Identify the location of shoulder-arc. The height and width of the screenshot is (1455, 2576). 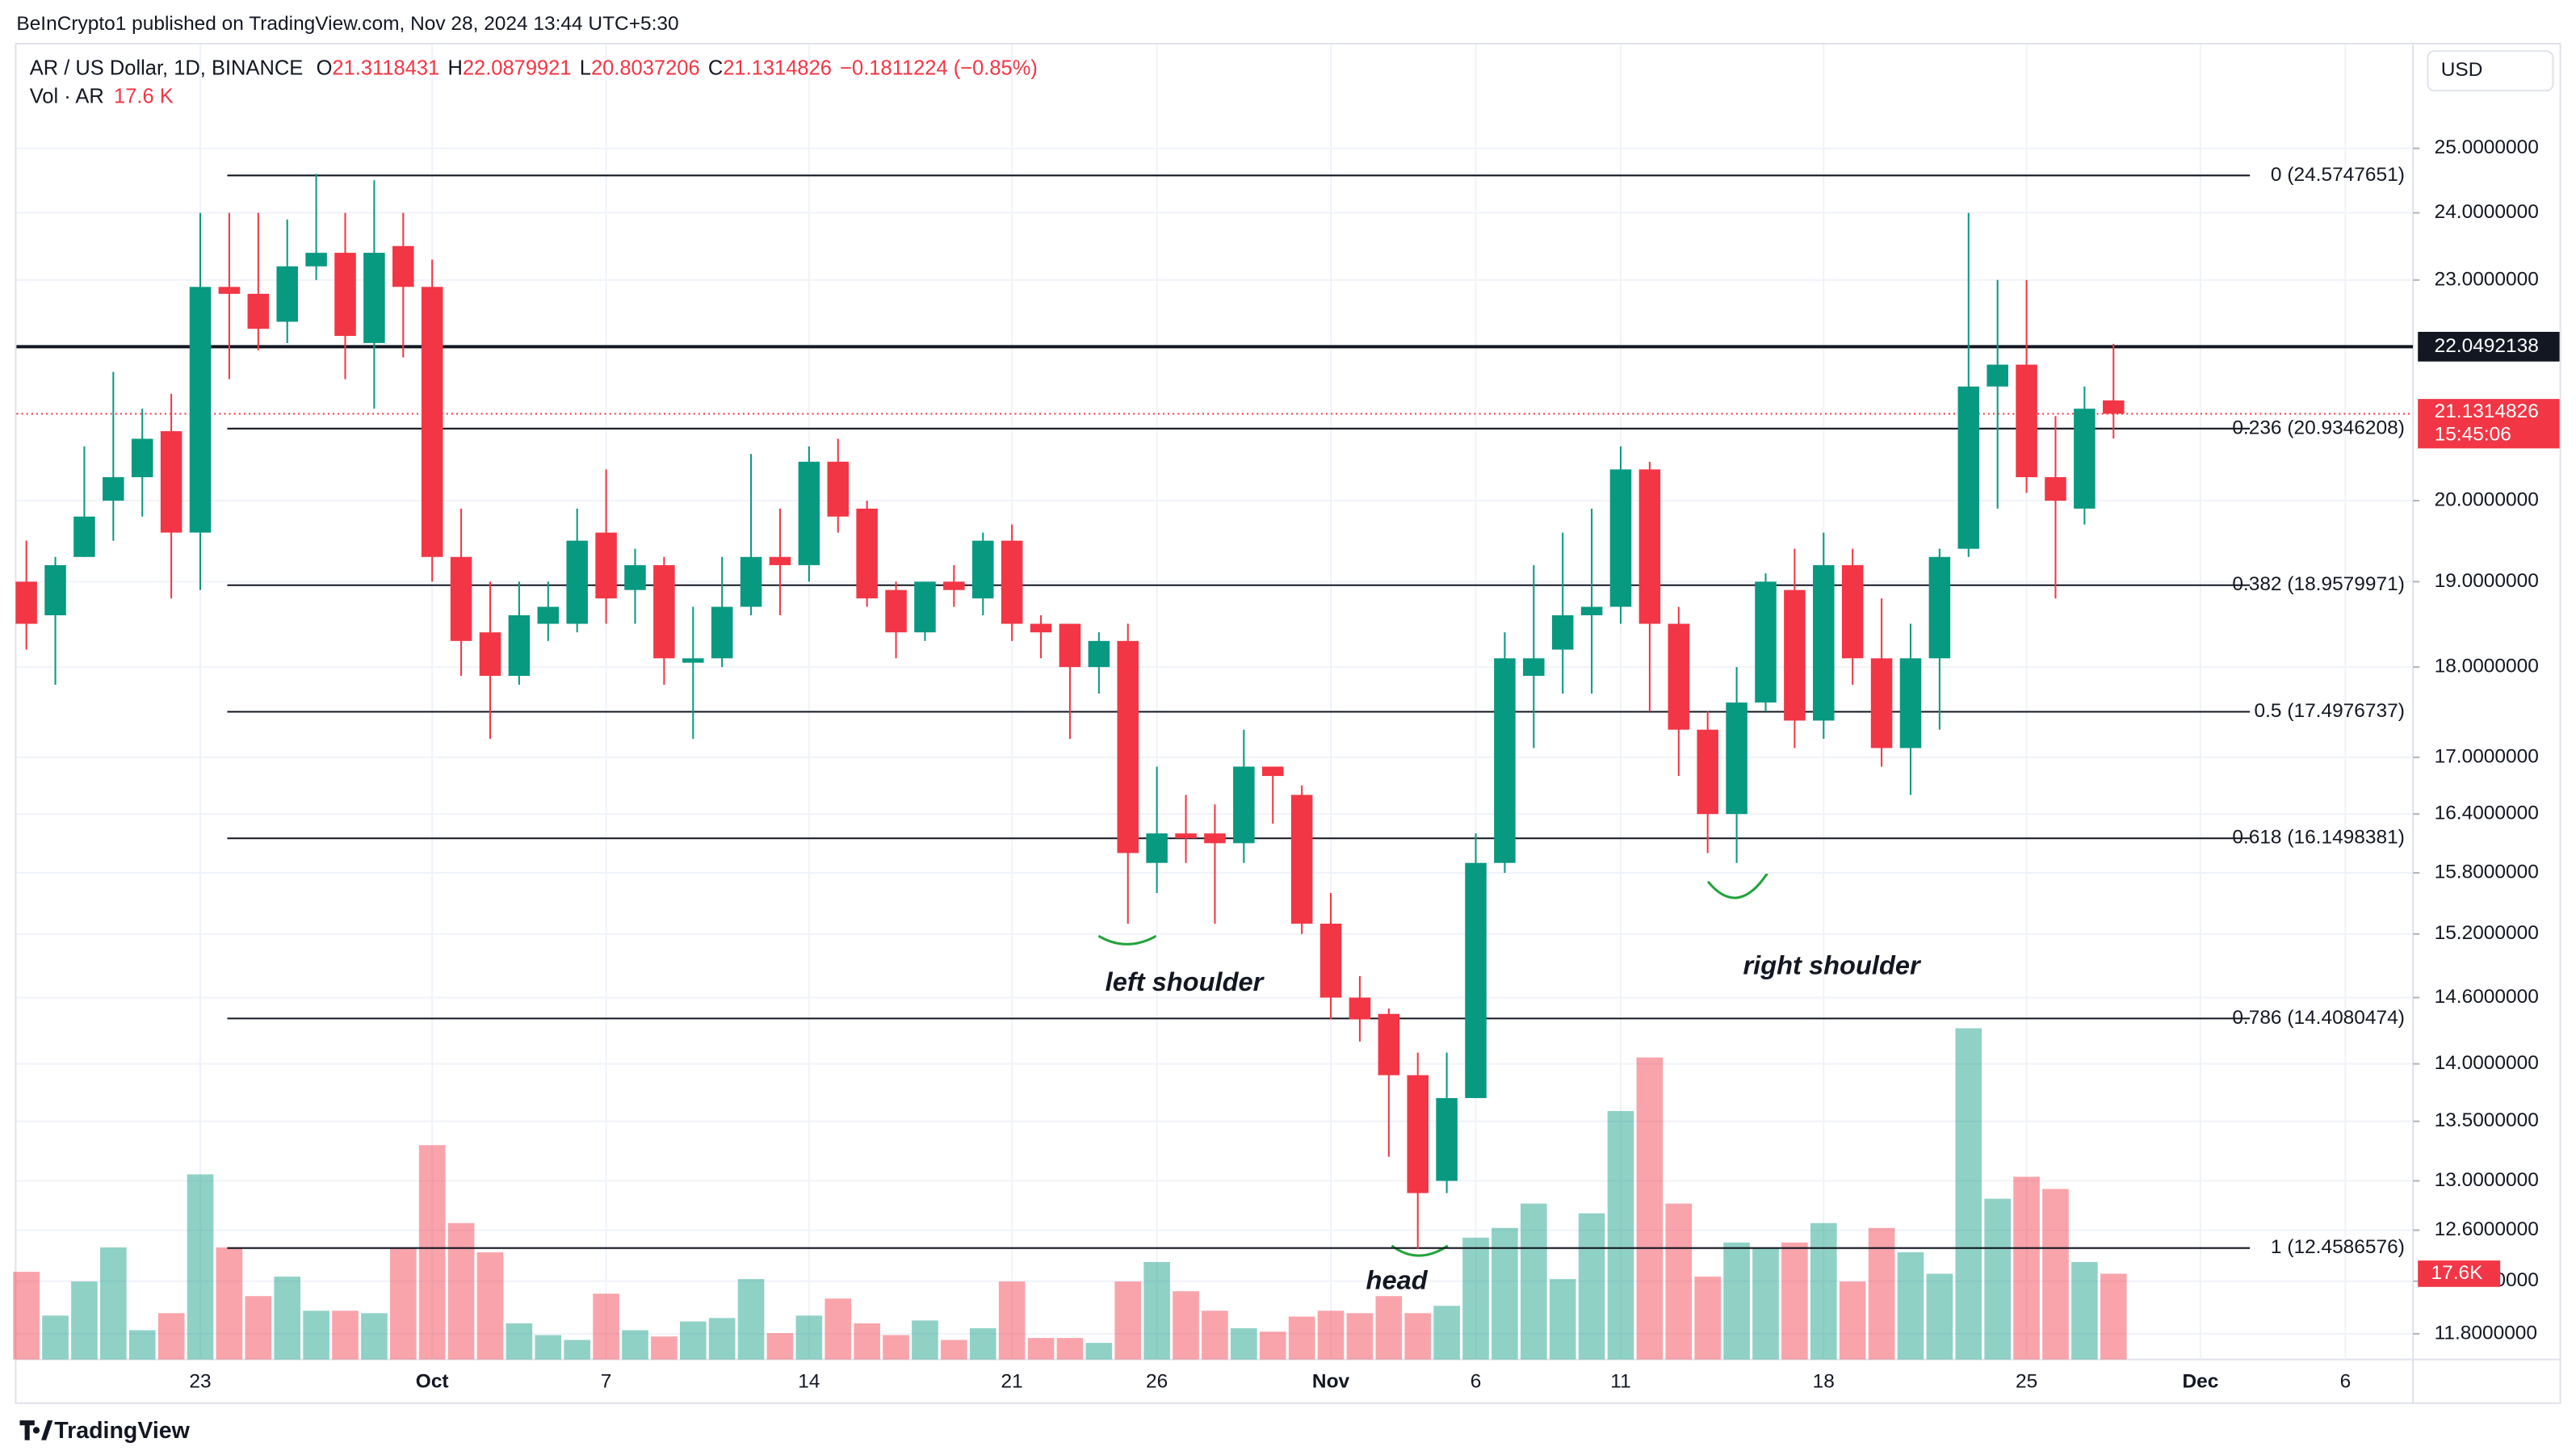
(1127, 940).